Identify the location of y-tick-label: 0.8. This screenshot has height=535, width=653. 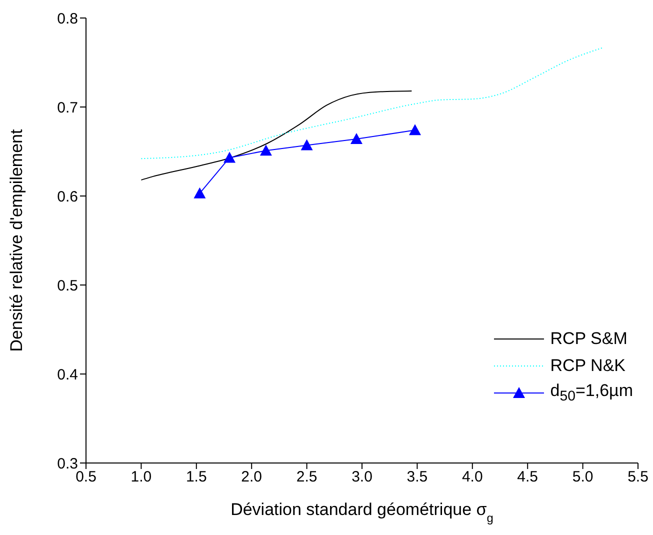
(67, 19).